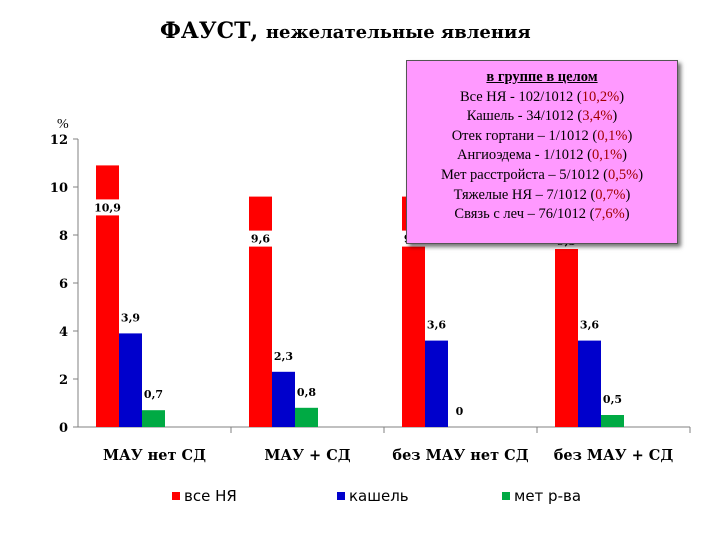  I want to click on y-axis-label: %, so click(63, 124).